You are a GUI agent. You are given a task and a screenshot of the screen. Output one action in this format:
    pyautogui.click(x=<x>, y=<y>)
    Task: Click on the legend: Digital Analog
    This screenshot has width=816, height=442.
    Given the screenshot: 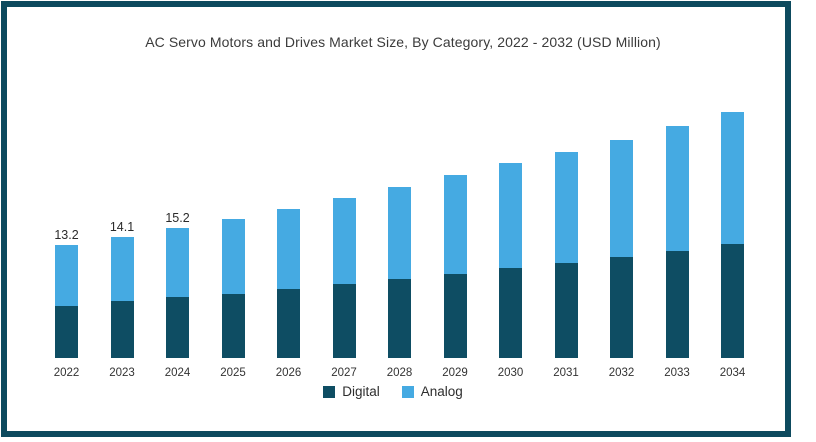 What is the action you would take?
    pyautogui.click(x=393, y=391)
    